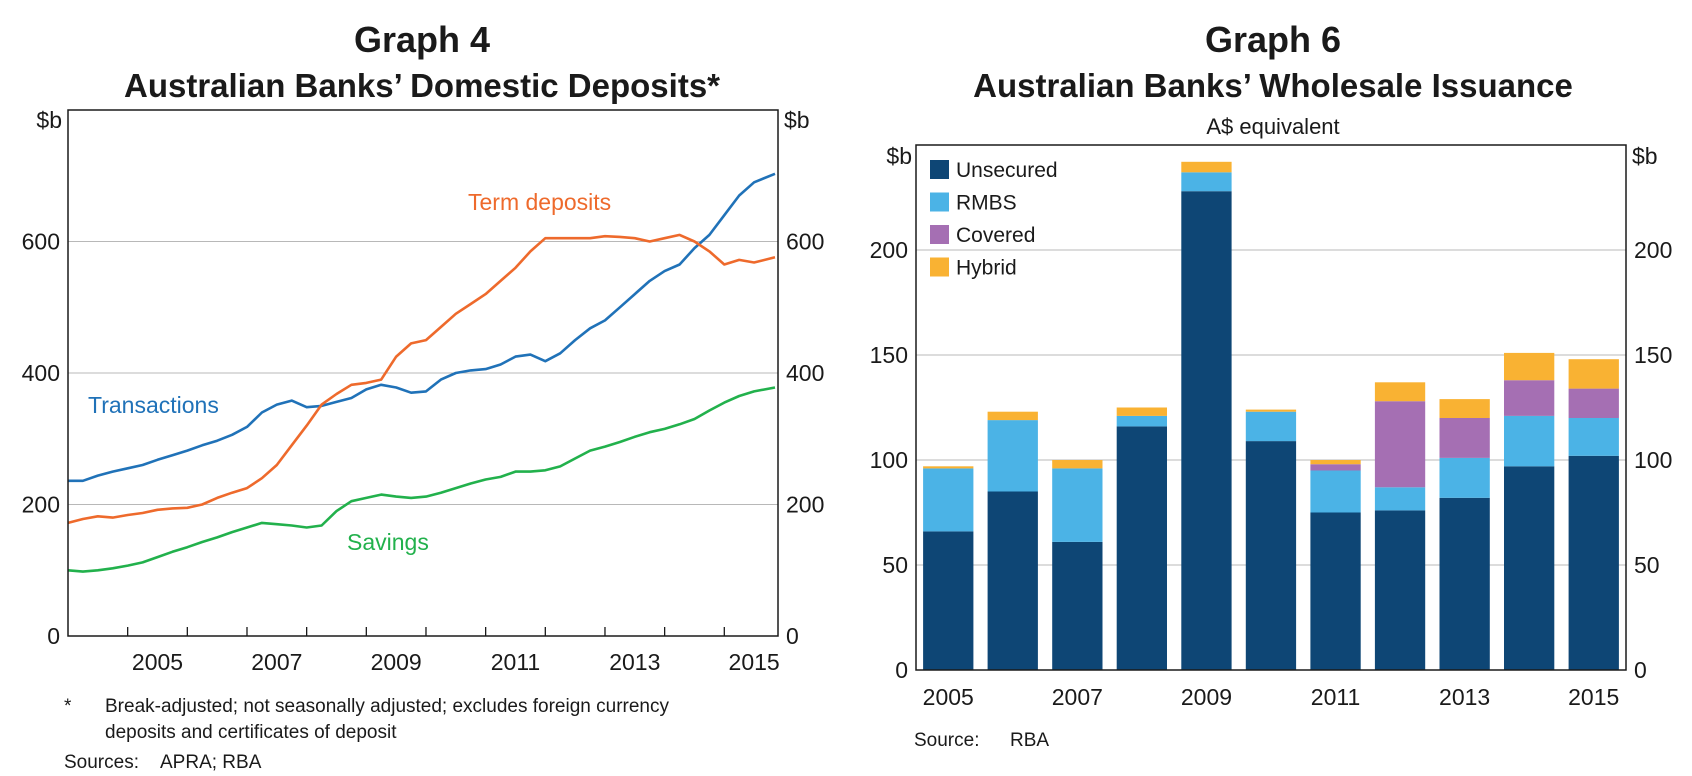 This screenshot has height=776, width=1692. Describe the element at coordinates (986, 203) in the screenshot. I see `legend-label-rmbs: RMBS` at that location.